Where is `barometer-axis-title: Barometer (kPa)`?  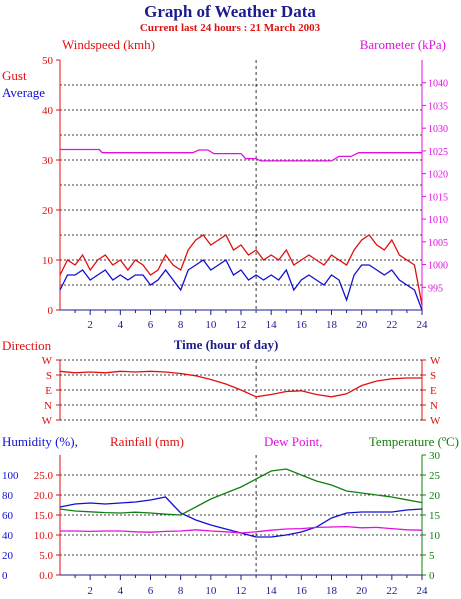 barometer-axis-title: Barometer (kPa) is located at coordinates (403, 44).